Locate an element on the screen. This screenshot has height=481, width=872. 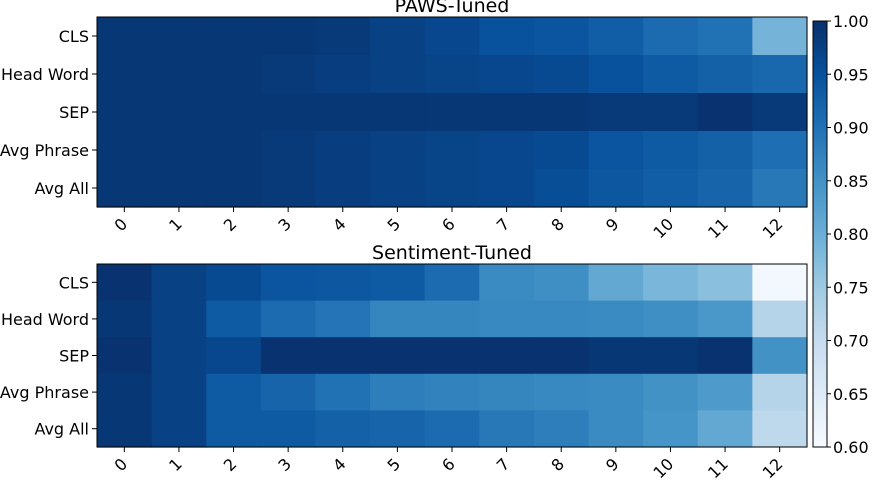
colorbar-tick-label: 0.90 is located at coordinates (851, 128).